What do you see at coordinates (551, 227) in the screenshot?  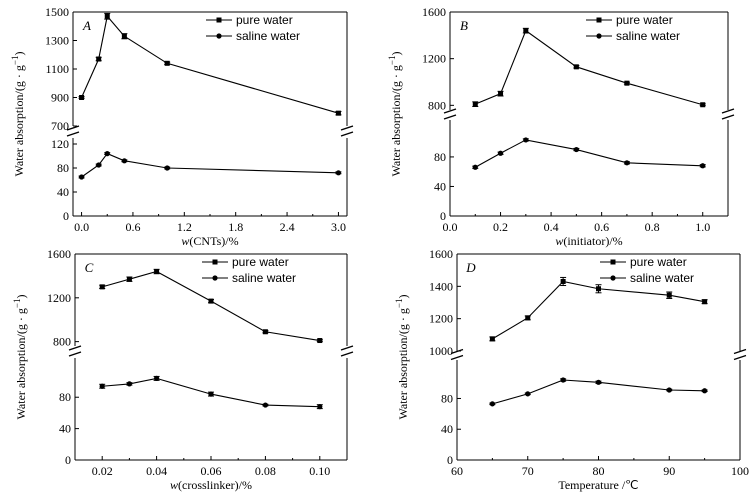 I see `x-tick-label: 0.4` at bounding box center [551, 227].